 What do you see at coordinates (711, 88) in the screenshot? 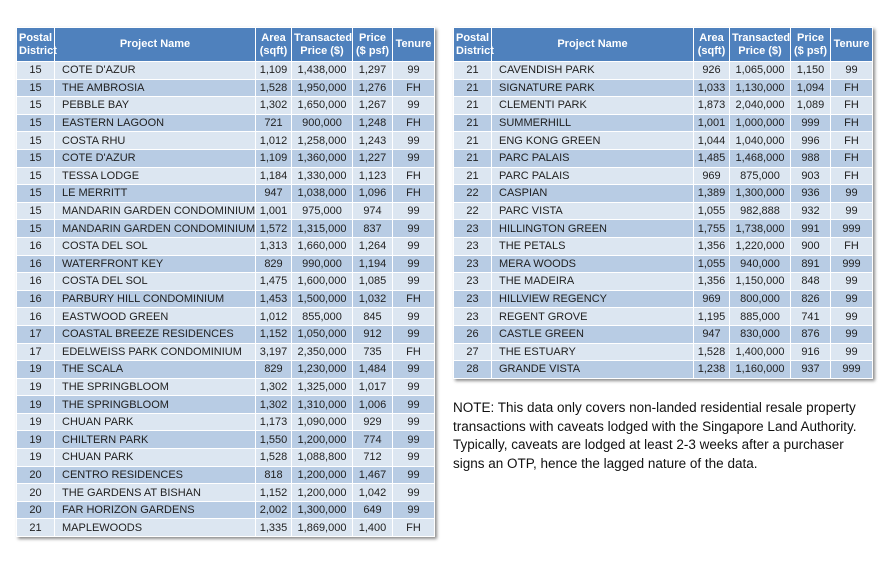
I see `cell-area-sqft: 1,033` at bounding box center [711, 88].